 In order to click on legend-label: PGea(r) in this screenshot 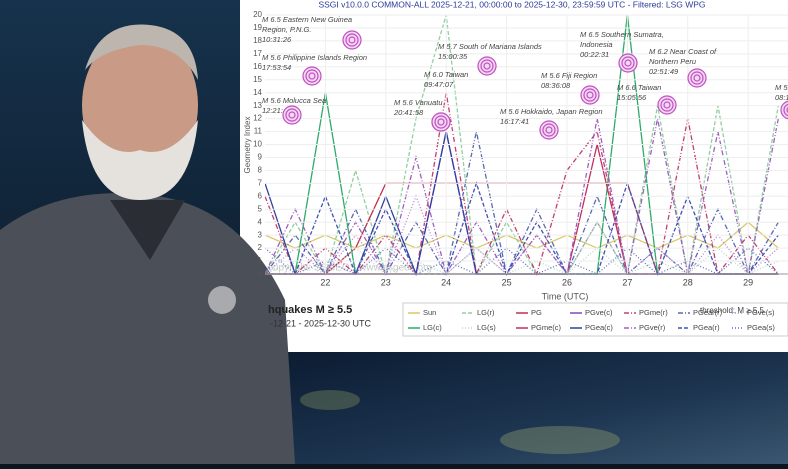, I will do `click(706, 327)`.